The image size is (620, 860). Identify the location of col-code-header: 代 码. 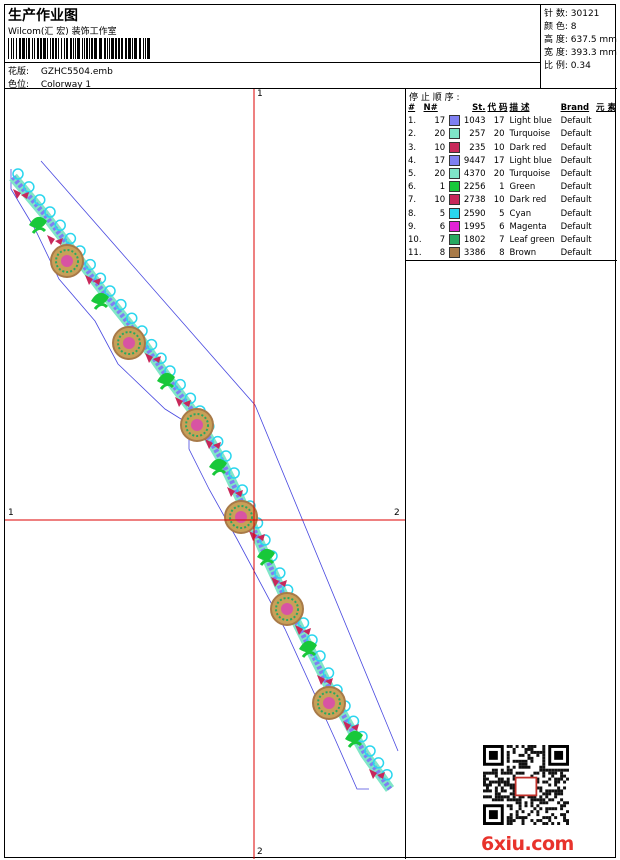
(497, 108).